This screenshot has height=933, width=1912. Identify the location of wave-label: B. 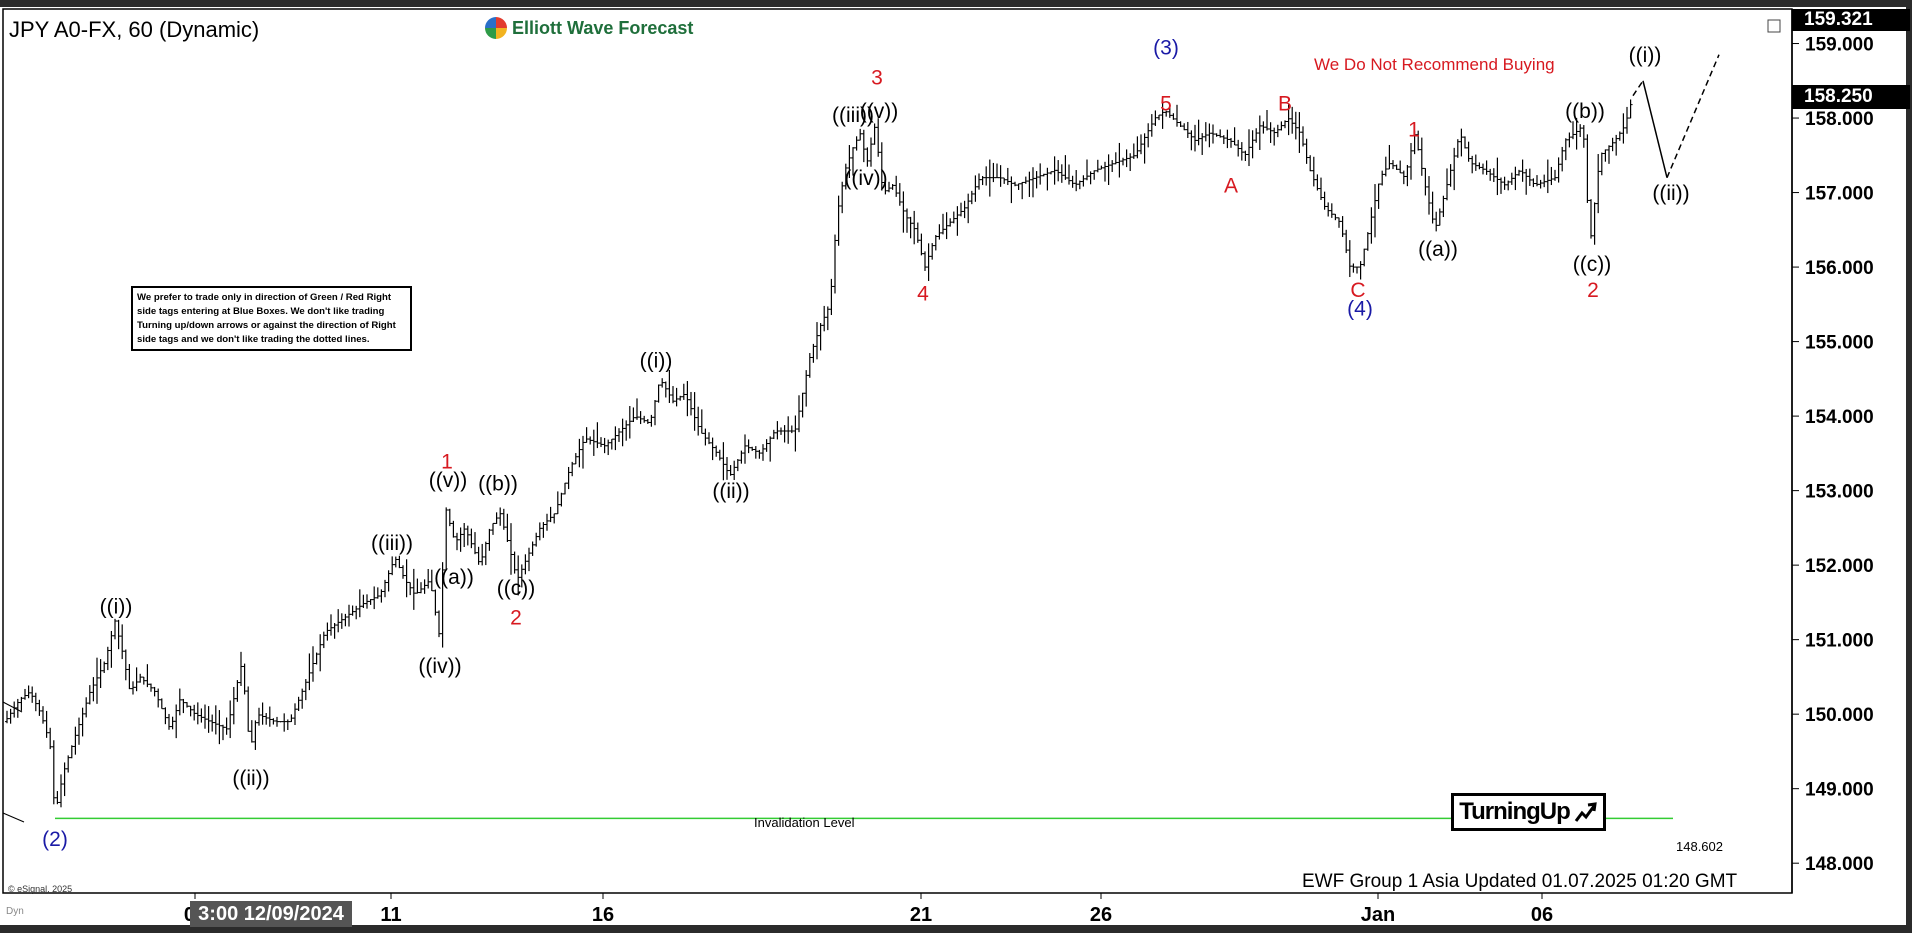
(1285, 104).